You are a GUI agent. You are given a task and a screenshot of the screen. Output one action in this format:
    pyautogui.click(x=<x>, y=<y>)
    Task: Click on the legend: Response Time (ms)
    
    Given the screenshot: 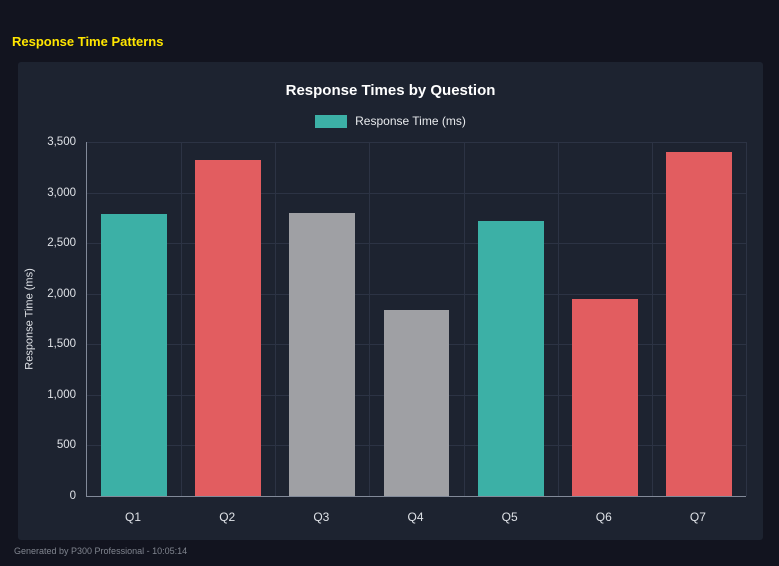 What is the action you would take?
    pyautogui.click(x=390, y=121)
    